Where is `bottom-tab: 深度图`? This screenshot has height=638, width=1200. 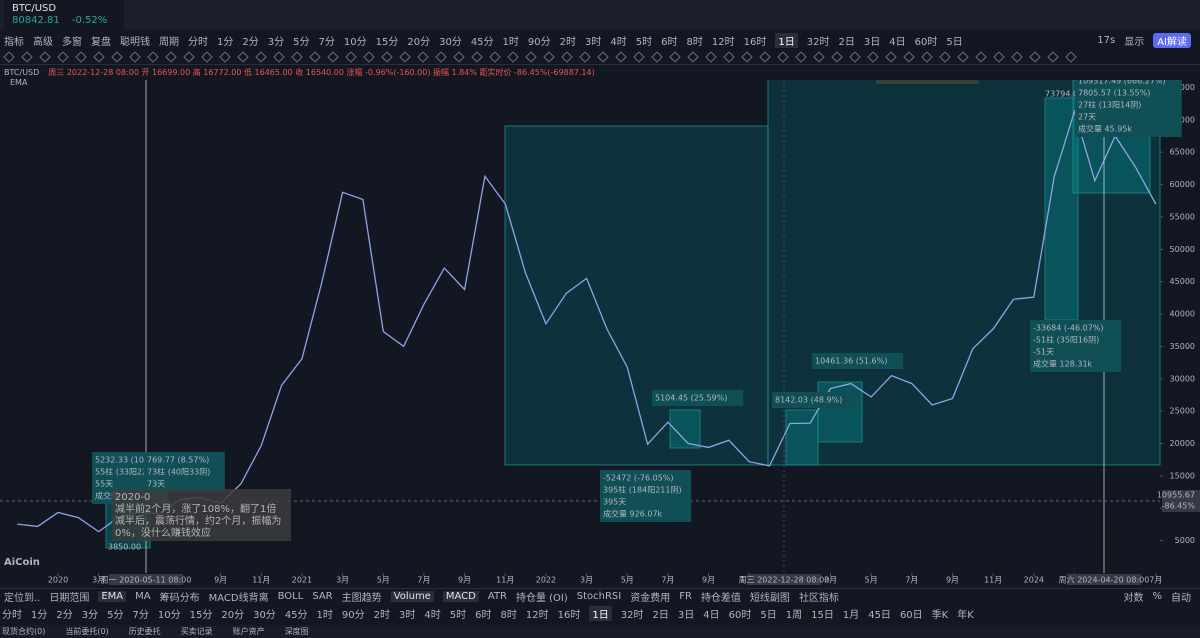 bottom-tab: 深度图 is located at coordinates (296, 631).